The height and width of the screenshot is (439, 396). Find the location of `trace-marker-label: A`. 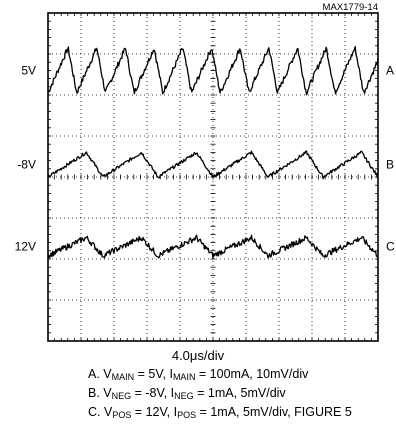

trace-marker-label: A is located at coordinates (390, 70).